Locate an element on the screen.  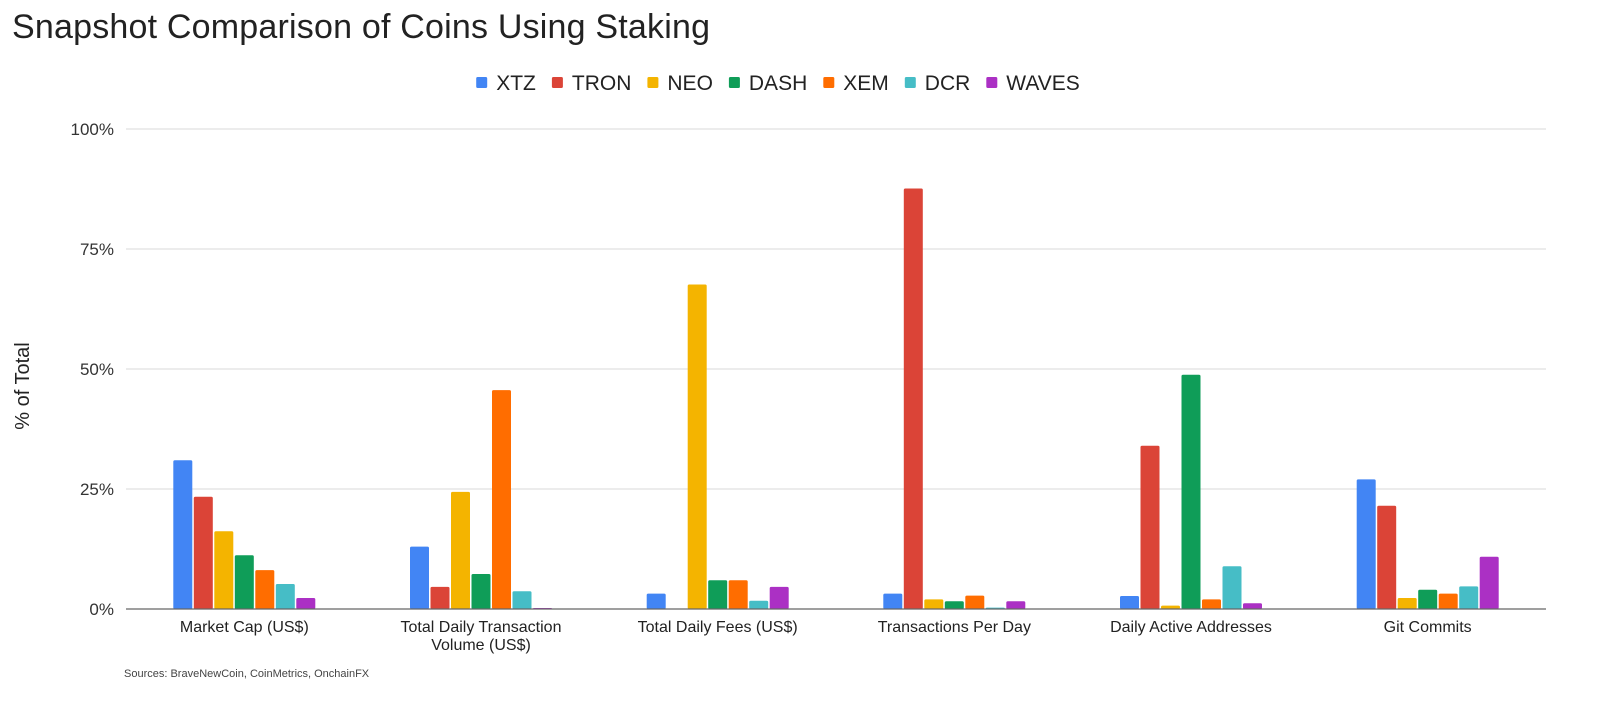
legend-label: TRON is located at coordinates (602, 83).